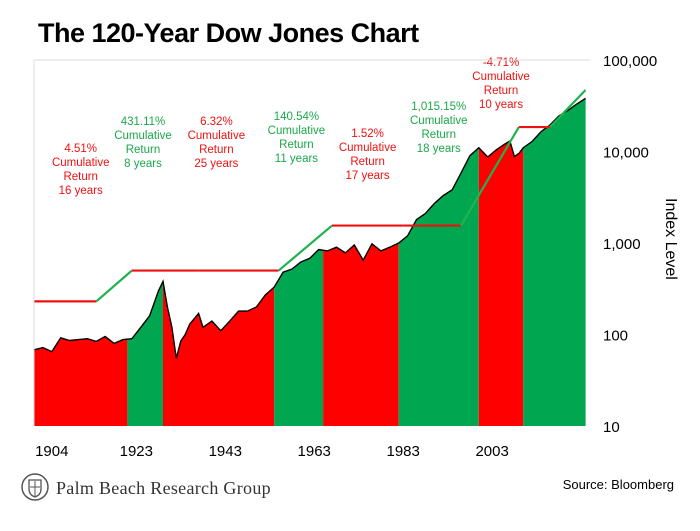  Describe the element at coordinates (622, 244) in the screenshot. I see `y-tick-label: 1,000` at that location.